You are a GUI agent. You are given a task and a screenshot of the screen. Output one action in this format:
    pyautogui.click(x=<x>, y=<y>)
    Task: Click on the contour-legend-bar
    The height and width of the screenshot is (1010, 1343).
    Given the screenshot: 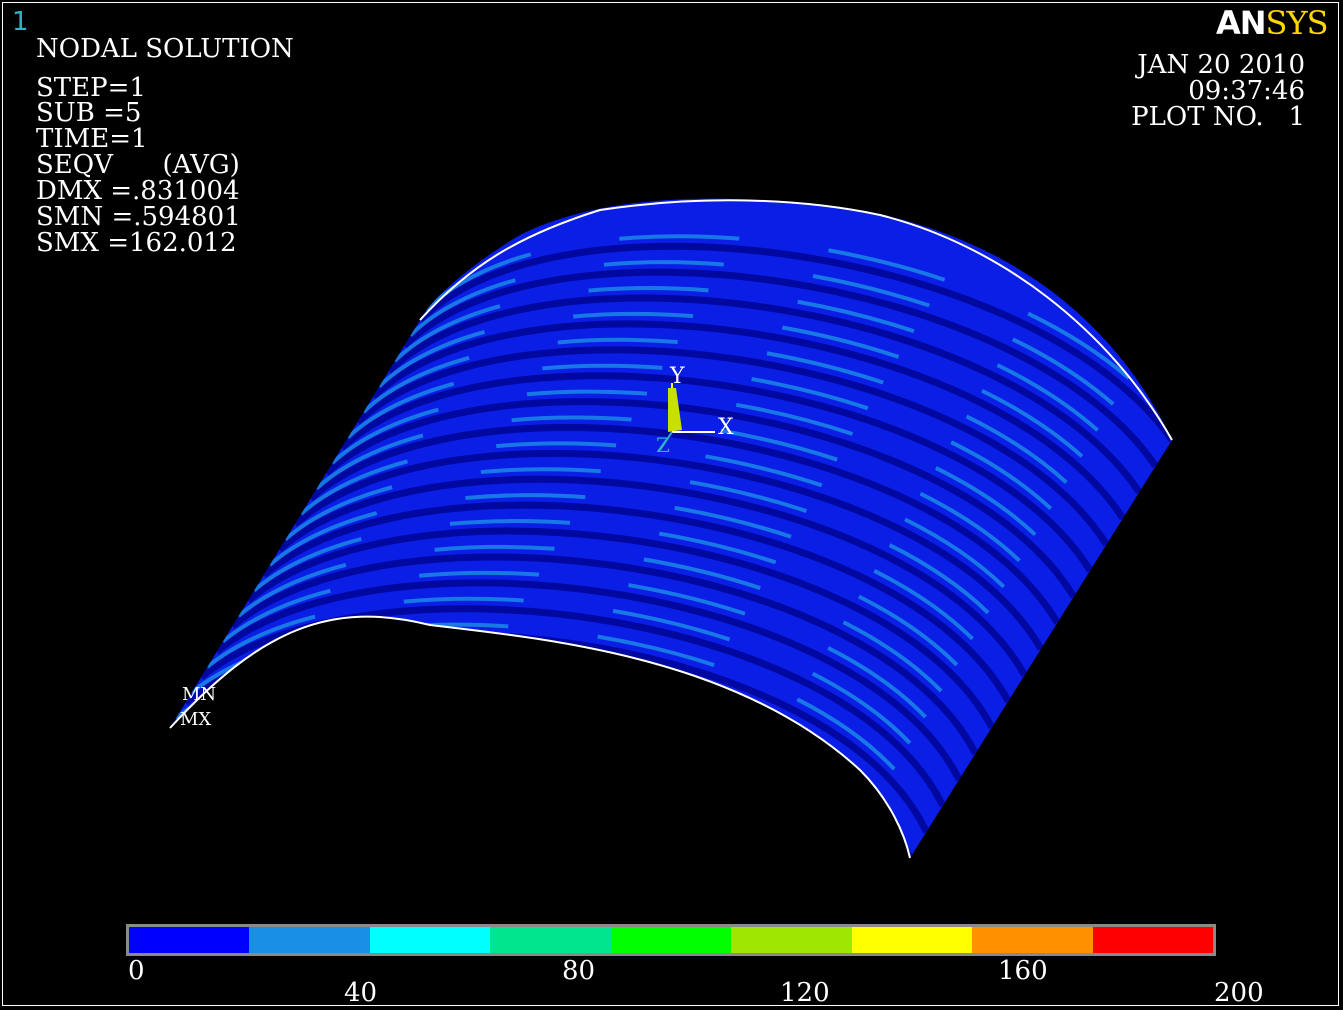 What is the action you would take?
    pyautogui.click(x=671, y=940)
    